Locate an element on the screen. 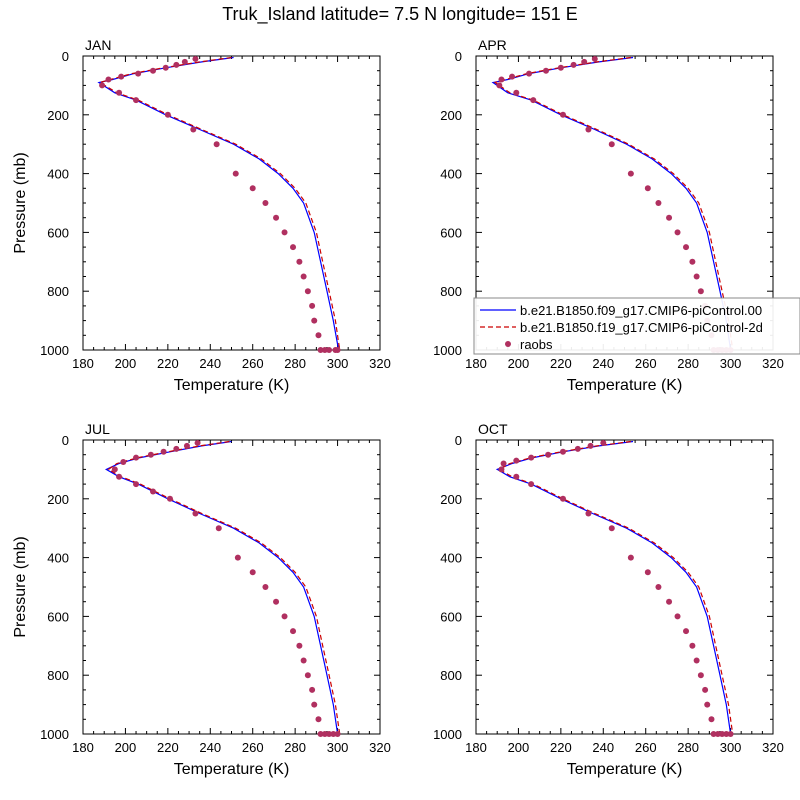 This screenshot has height=800, width=800. x-tick-label: 180 is located at coordinates (476, 747).